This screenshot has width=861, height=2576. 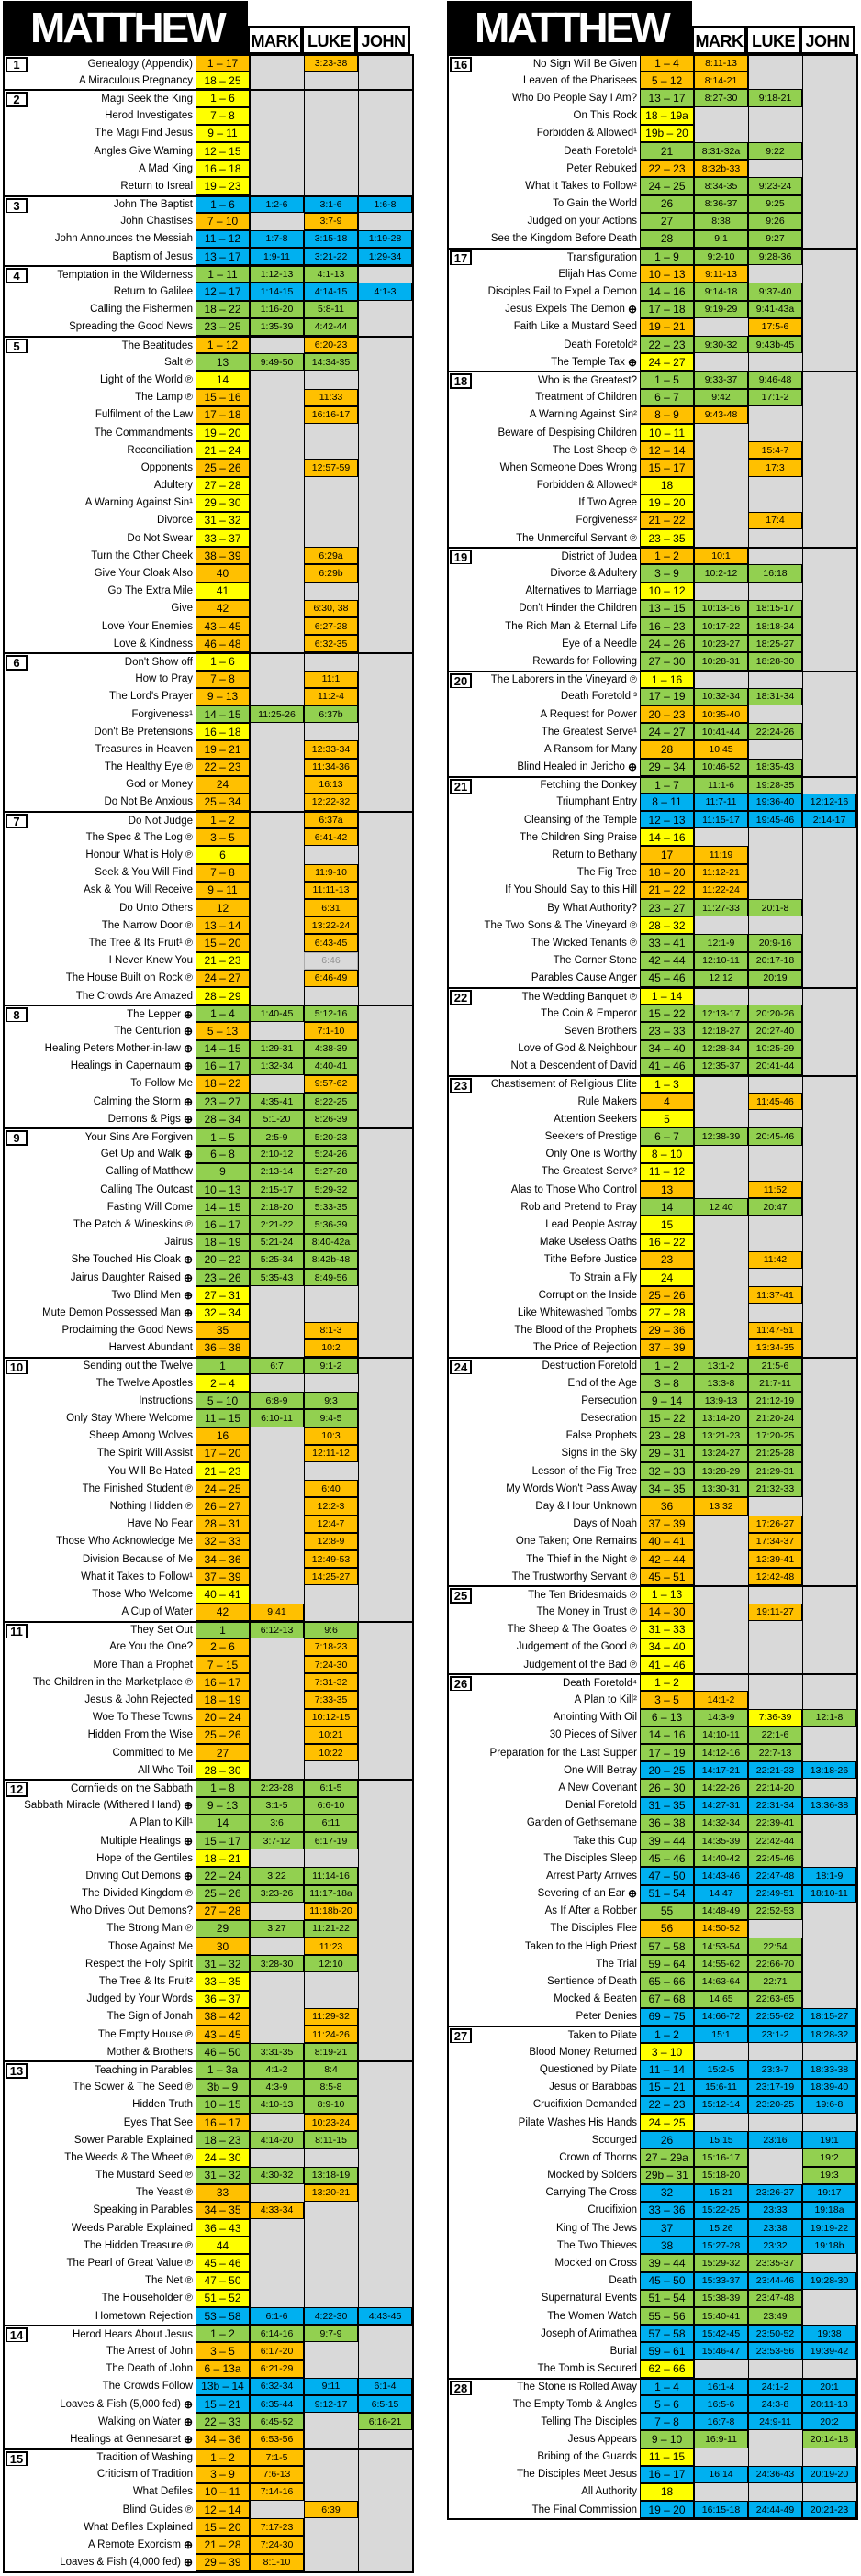 What do you see at coordinates (461, 2036) in the screenshot?
I see `chapter-number: 27` at bounding box center [461, 2036].